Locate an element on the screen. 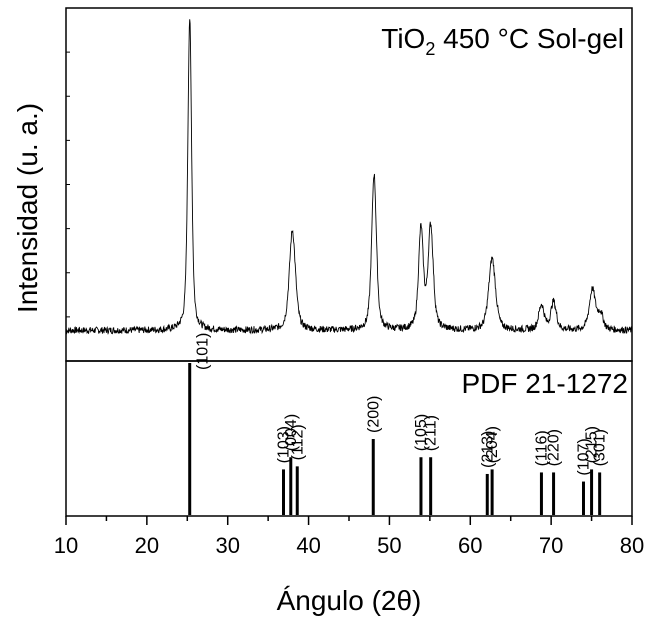  reference-hkl-label: (200) is located at coordinates (373, 414).